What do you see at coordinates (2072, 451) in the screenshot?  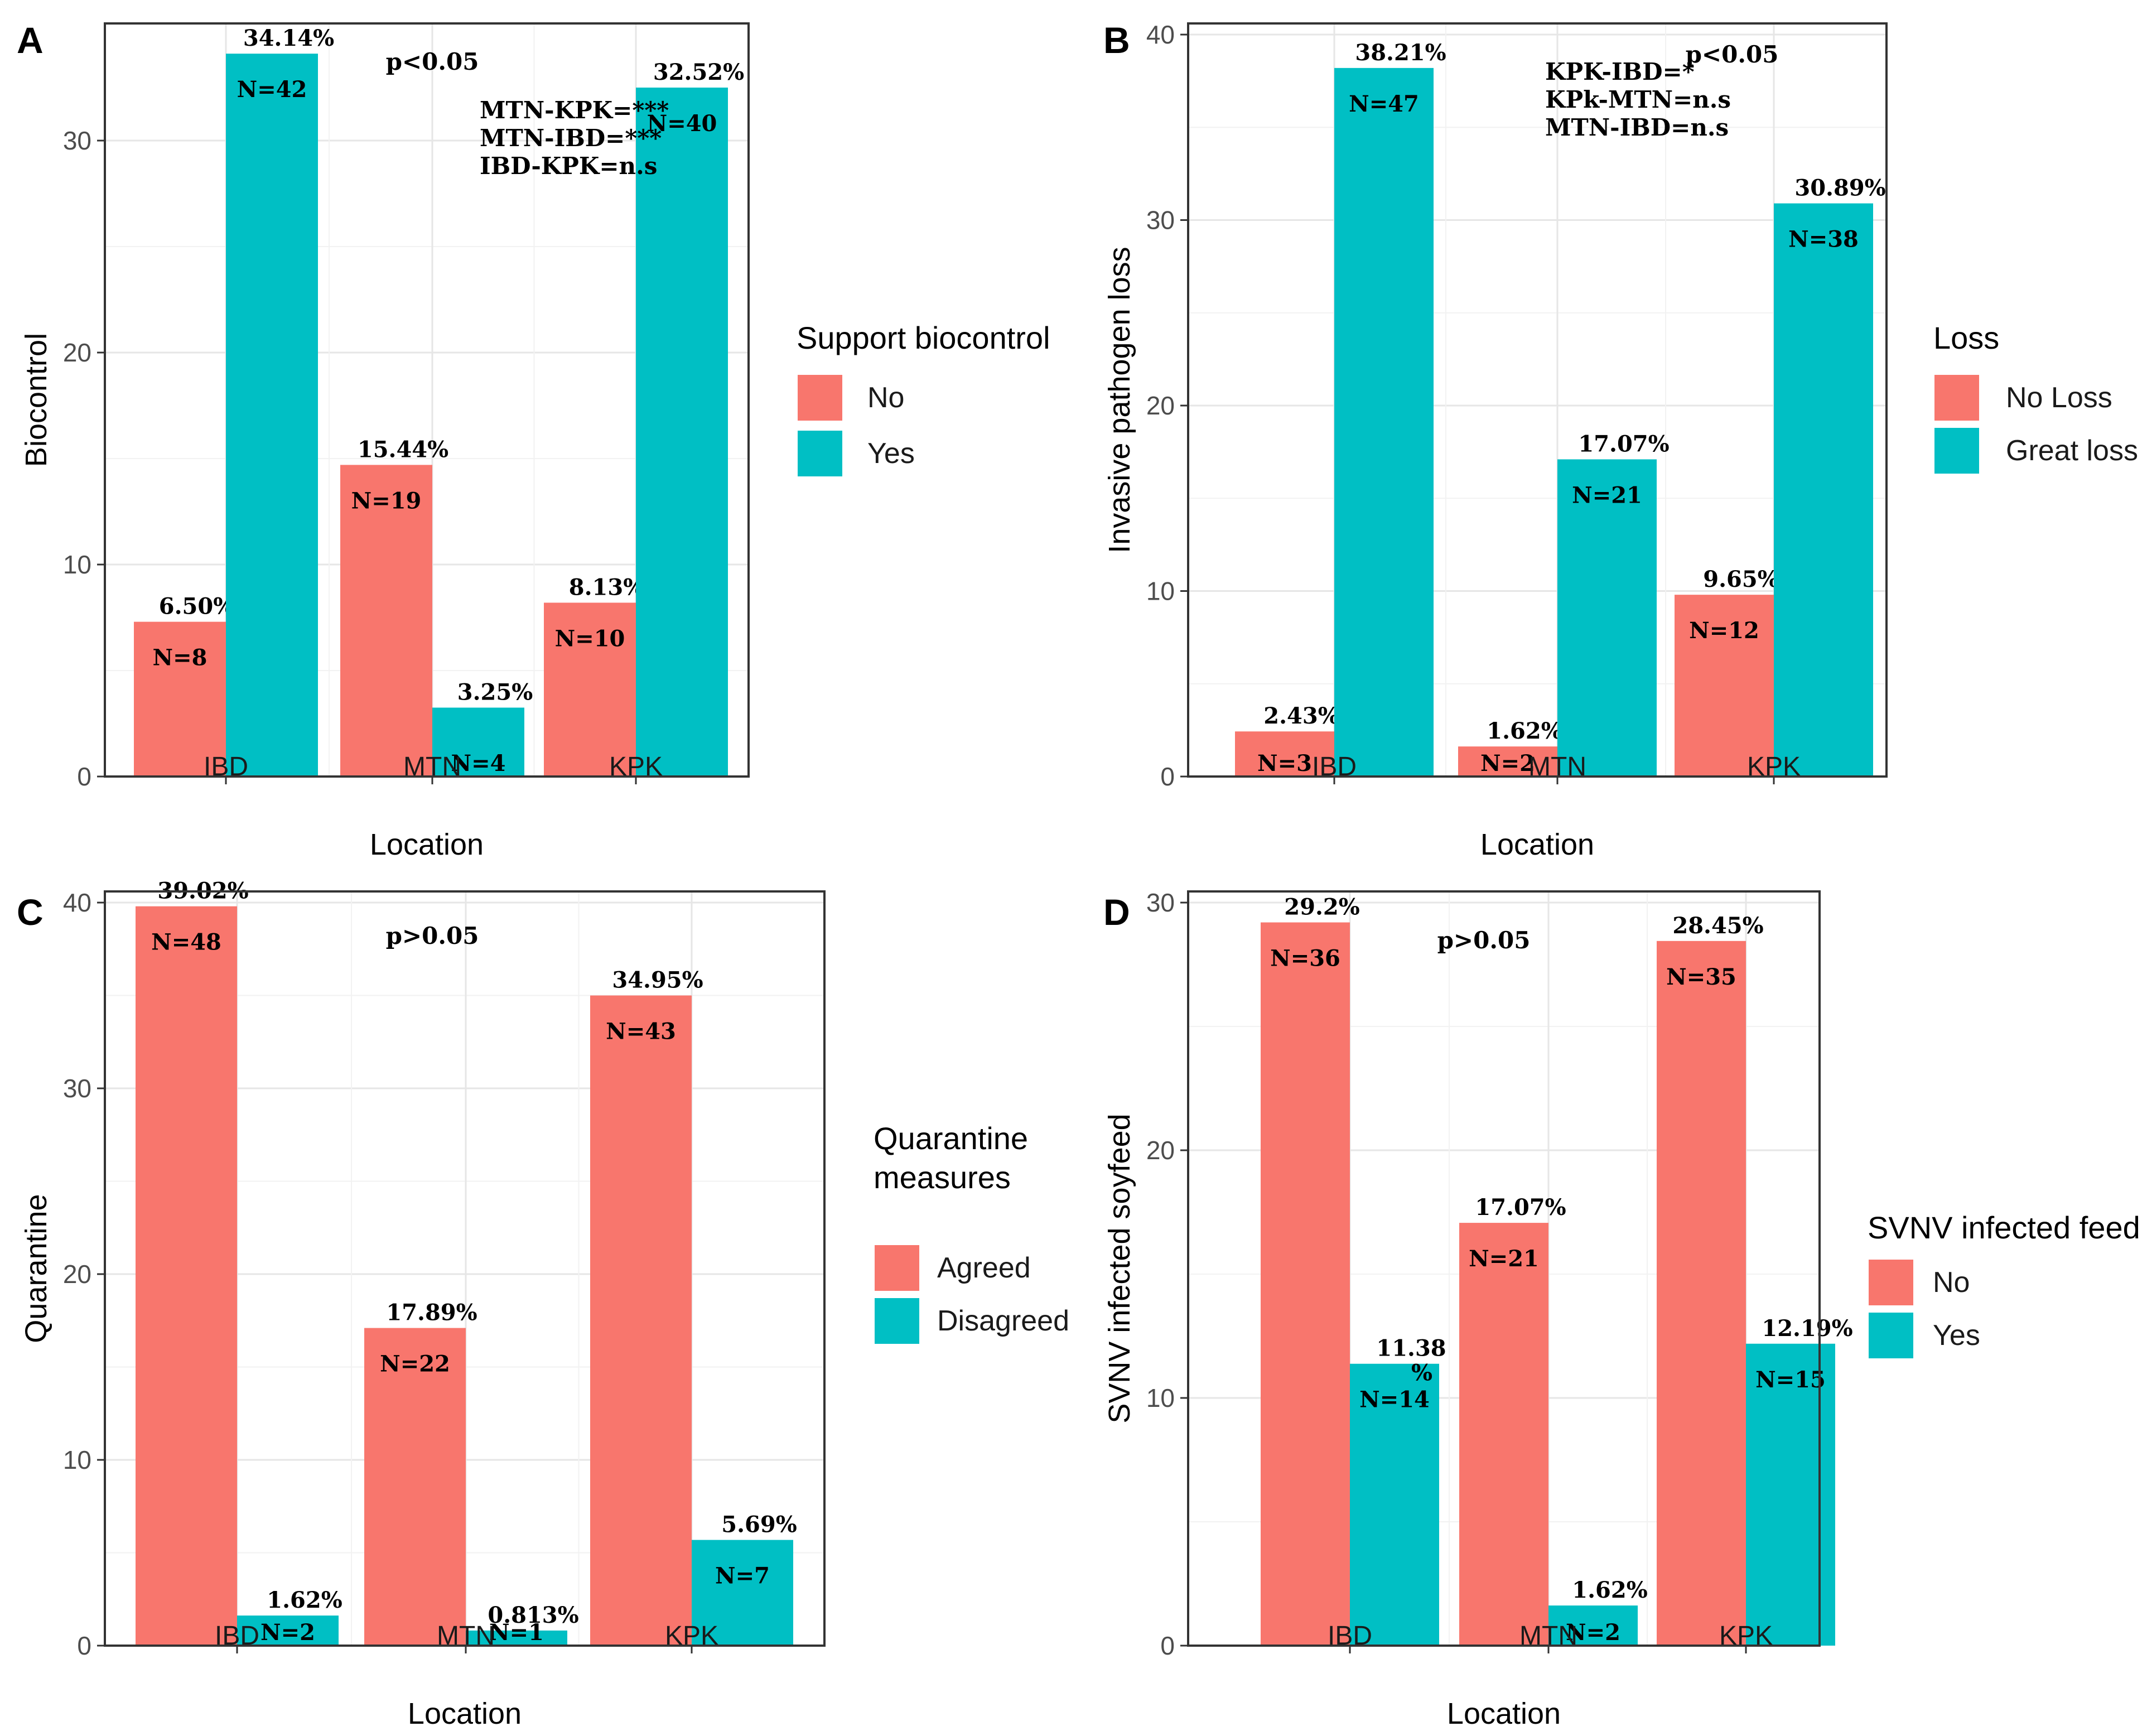 I see `legend-label: Great loss` at bounding box center [2072, 451].